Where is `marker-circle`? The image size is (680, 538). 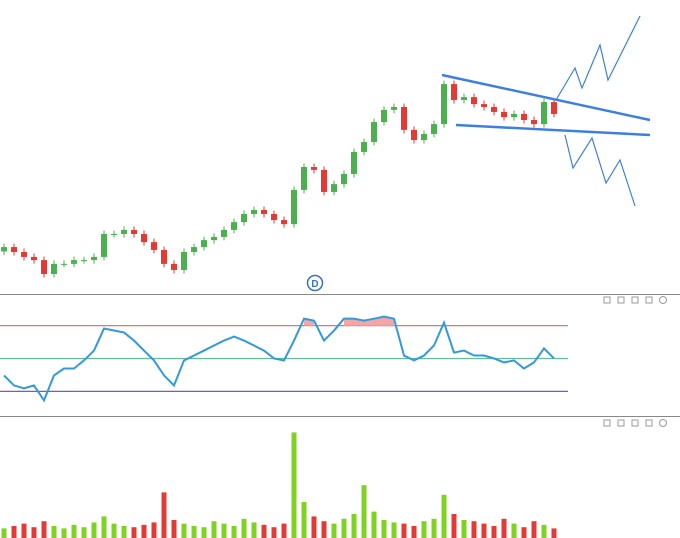 marker-circle is located at coordinates (315, 283).